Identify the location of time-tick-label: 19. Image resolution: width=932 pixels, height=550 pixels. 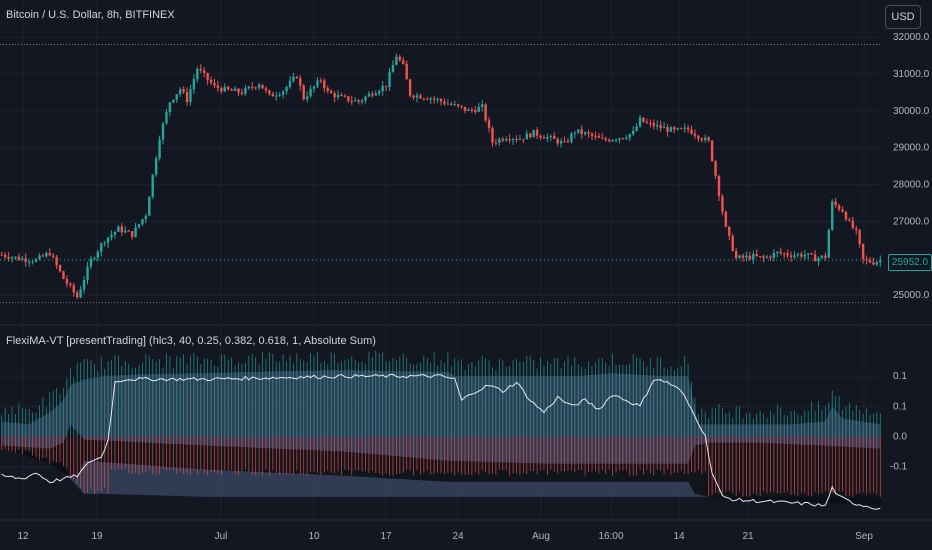
(97, 536).